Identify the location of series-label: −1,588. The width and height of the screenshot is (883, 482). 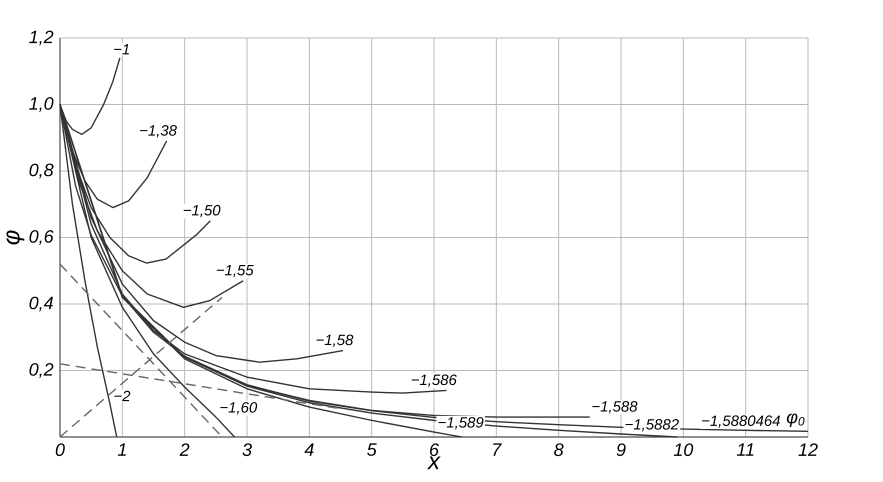
(615, 407).